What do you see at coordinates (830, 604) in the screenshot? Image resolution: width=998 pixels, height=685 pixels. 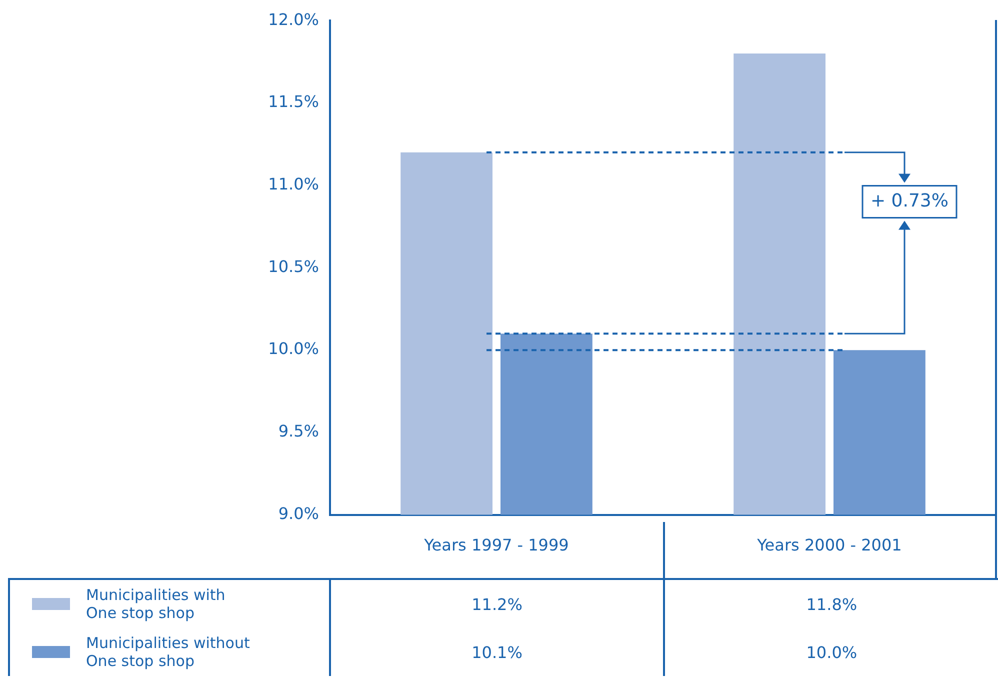 I see `data-label: 11.8%` at bounding box center [830, 604].